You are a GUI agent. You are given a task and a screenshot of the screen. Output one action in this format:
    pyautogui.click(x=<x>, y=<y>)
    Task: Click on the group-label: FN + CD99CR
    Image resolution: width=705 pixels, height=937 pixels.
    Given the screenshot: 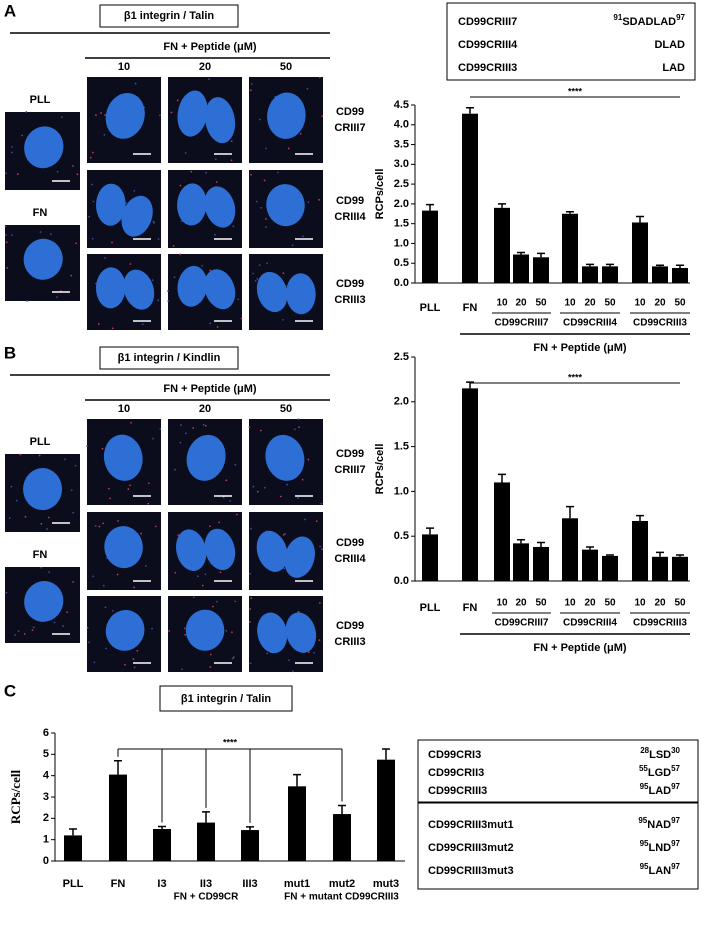 What is the action you would take?
    pyautogui.click(x=207, y=897)
    